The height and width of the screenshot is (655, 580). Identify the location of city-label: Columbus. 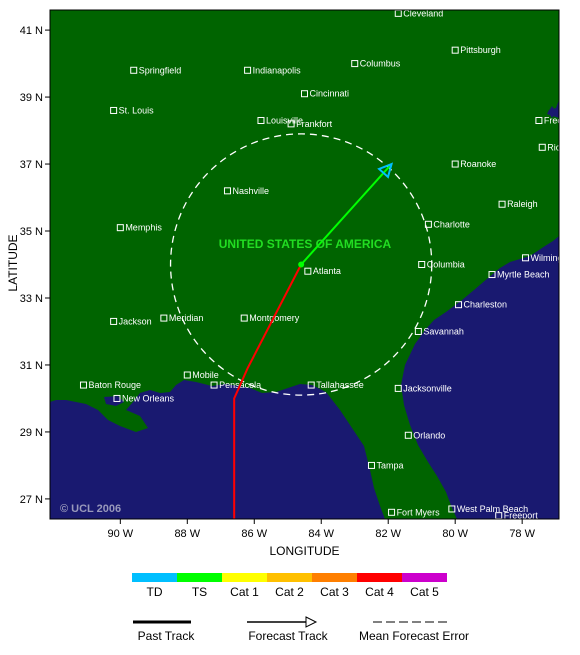
(380, 64).